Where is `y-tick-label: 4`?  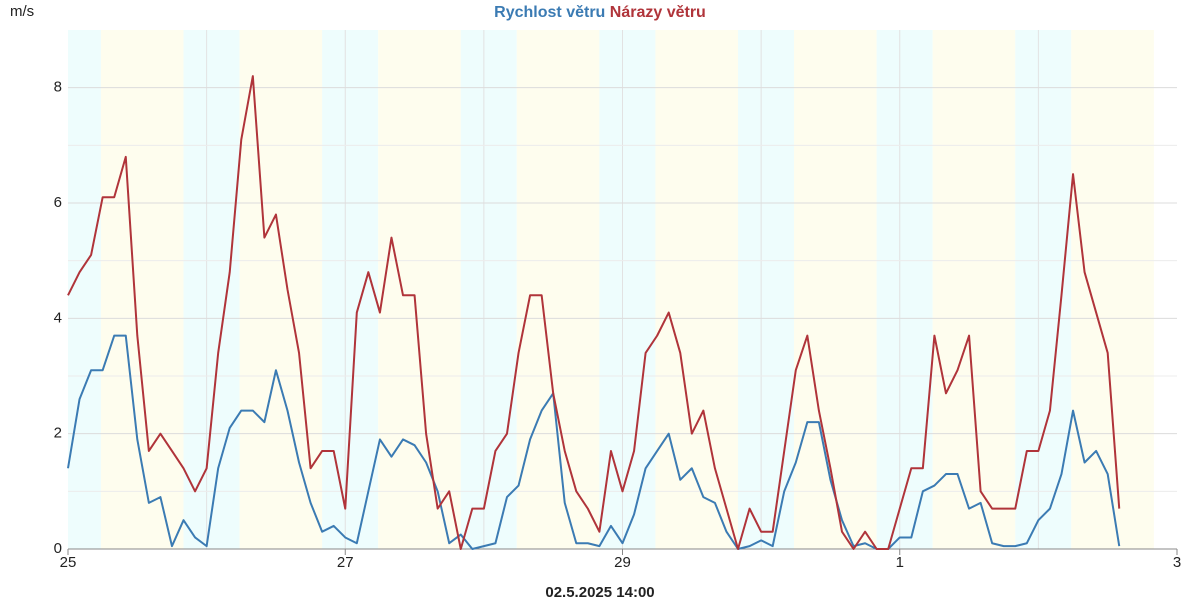
y-tick-label: 4 is located at coordinates (58, 317).